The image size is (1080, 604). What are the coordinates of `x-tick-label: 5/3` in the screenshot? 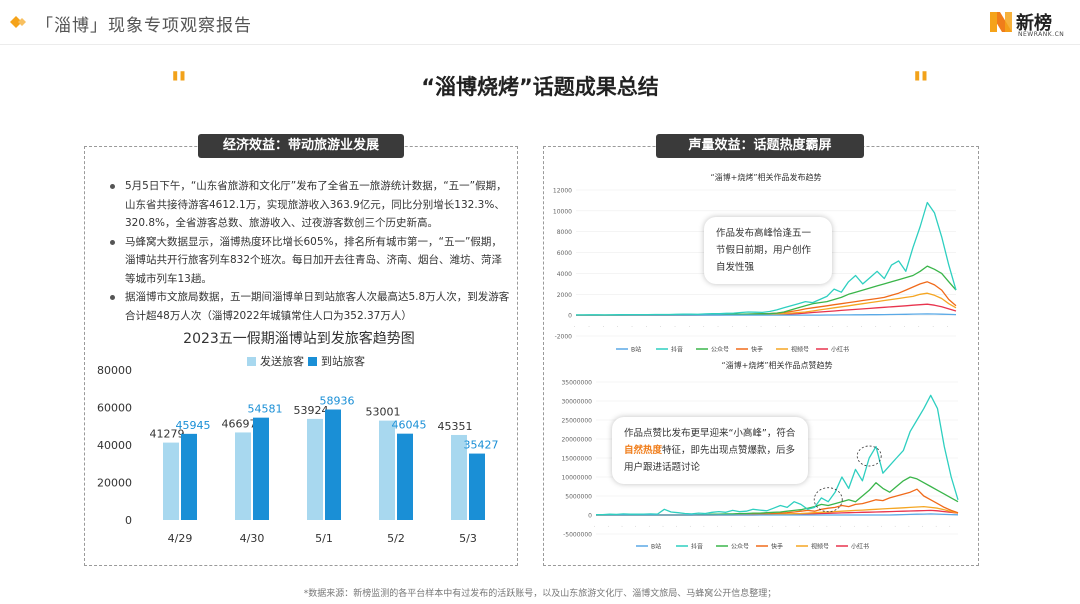 It's located at (468, 538).